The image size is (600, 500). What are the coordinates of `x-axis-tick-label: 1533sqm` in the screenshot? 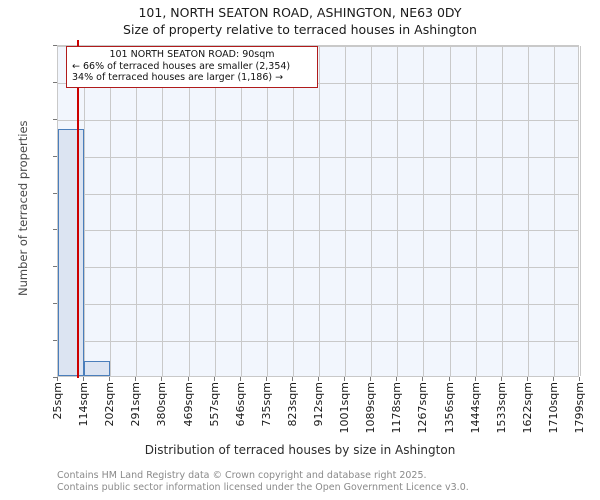 It's located at (501, 408).